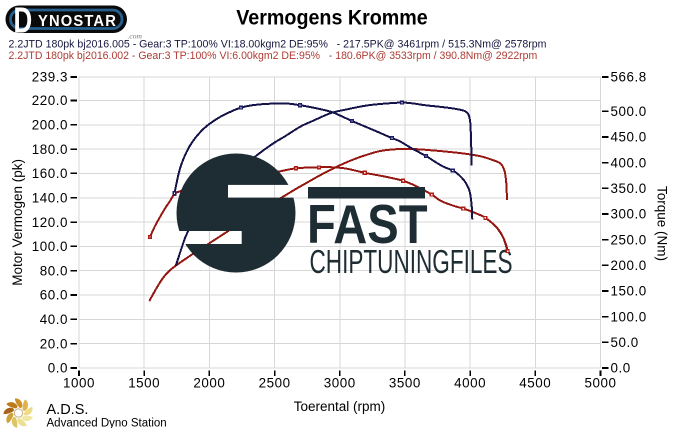 The height and width of the screenshot is (428, 685). What do you see at coordinates (50, 222) in the screenshot?
I see `svg-text: 120.0` at bounding box center [50, 222].